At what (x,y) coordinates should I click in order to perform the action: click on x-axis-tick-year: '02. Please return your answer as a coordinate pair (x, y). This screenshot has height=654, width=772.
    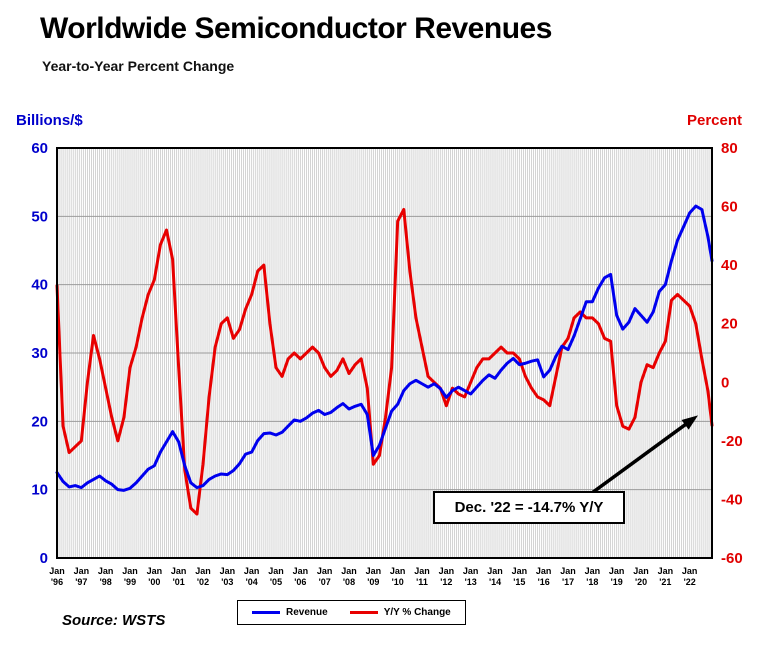
    Looking at the image, I should click on (203, 582).